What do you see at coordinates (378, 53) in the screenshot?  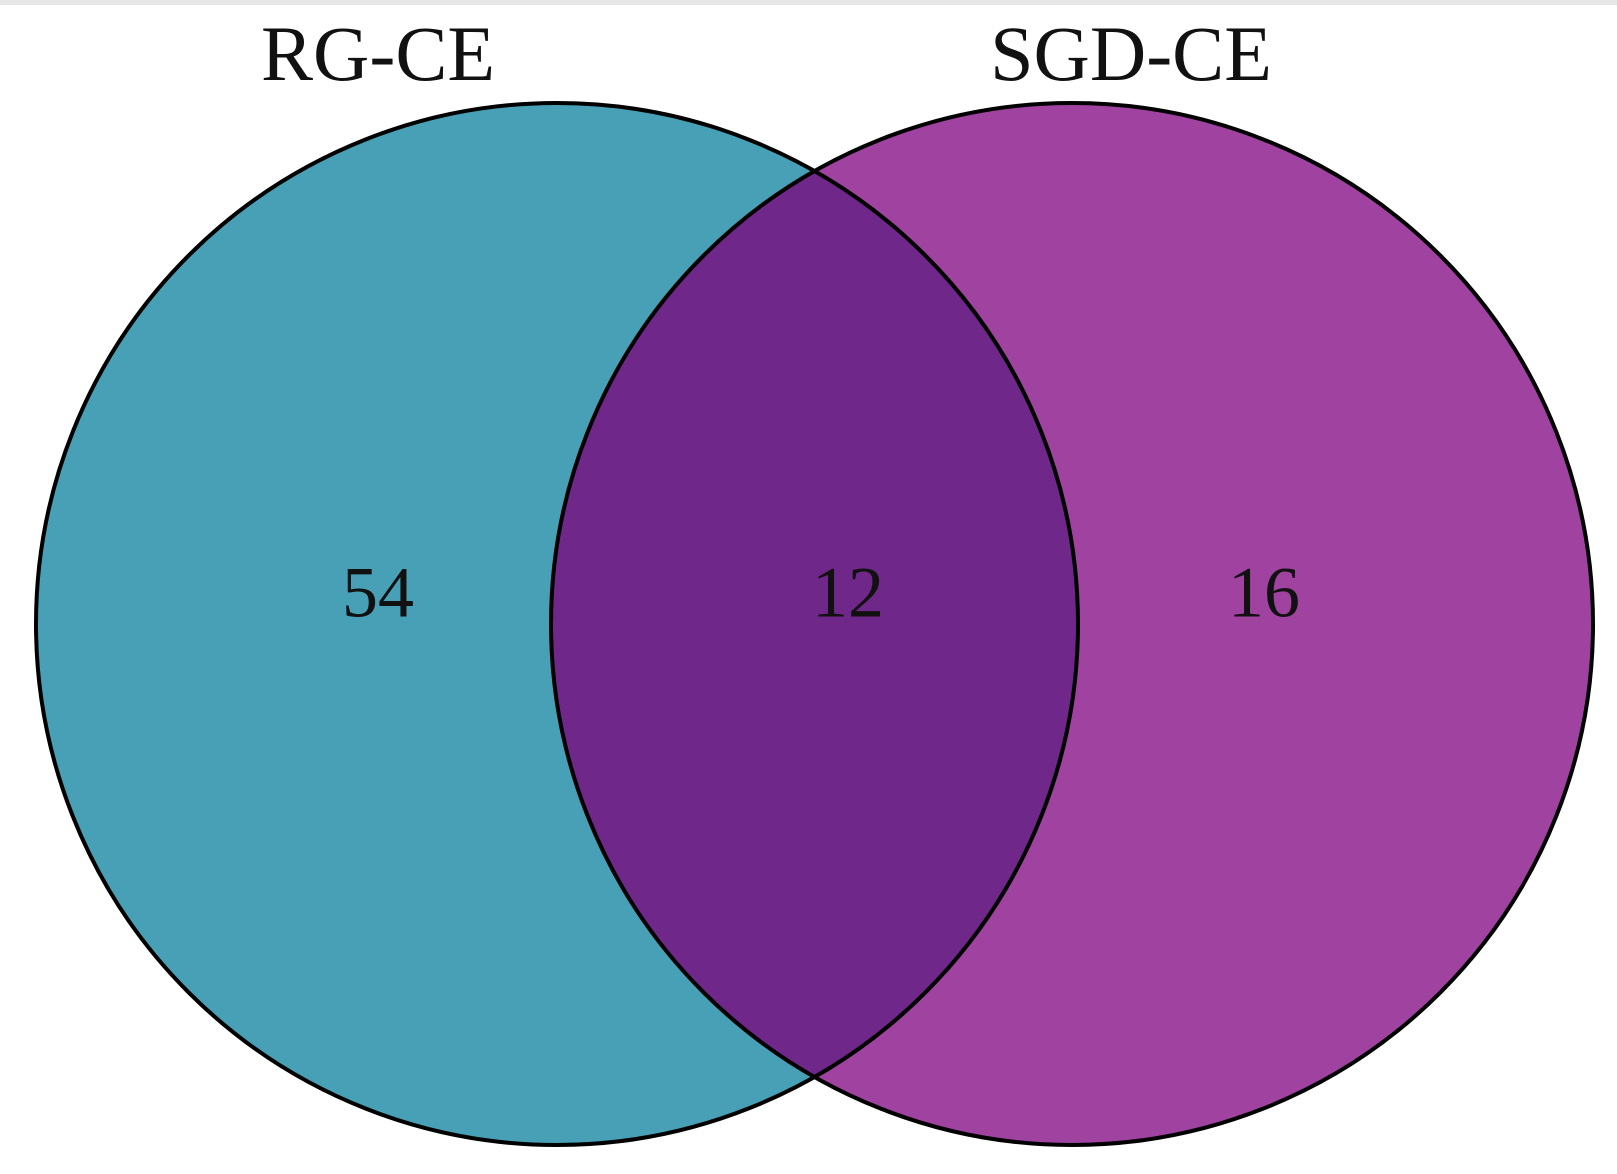 I see `set-label: RG-CE` at bounding box center [378, 53].